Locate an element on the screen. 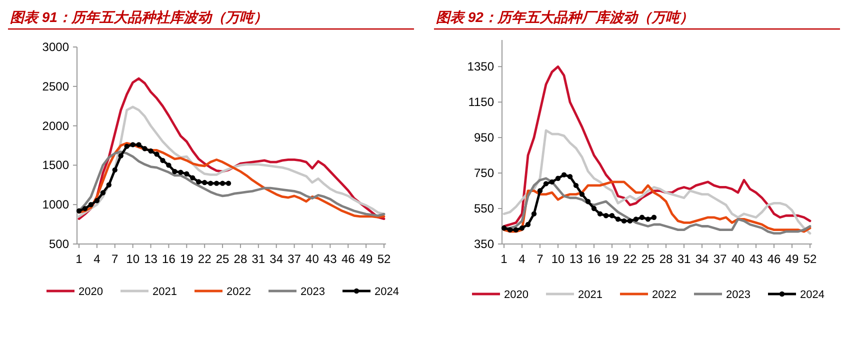 This screenshot has height=337, width=852. y-tick-label: 750 is located at coordinates (484, 173).